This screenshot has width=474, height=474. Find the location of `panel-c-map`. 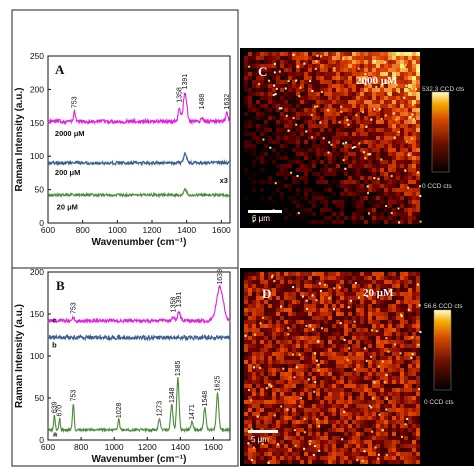

panel-c-map is located at coordinates (333, 138).